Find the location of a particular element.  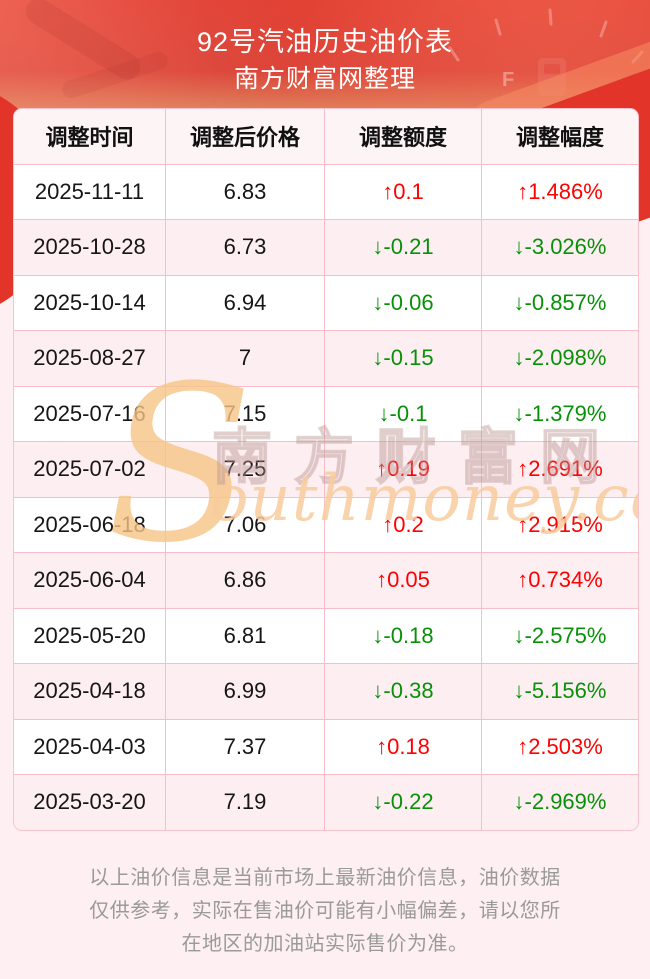

cell-adjusted-price: 7 is located at coordinates (245, 358).